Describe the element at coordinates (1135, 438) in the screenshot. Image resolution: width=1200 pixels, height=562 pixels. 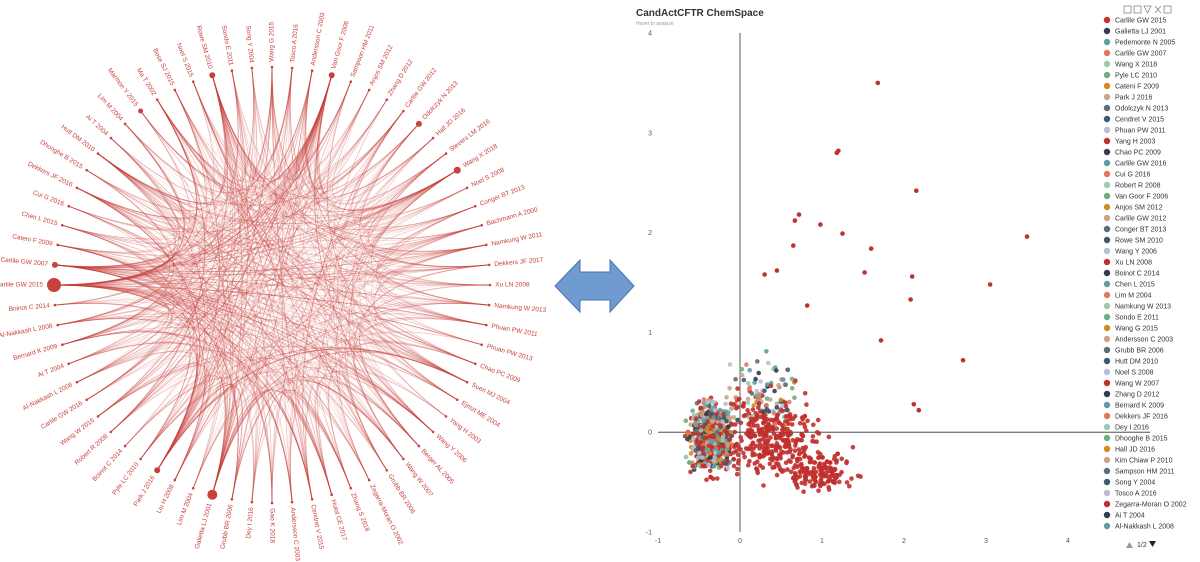
I see `legend-item: Dhooghe B 2015` at that location.